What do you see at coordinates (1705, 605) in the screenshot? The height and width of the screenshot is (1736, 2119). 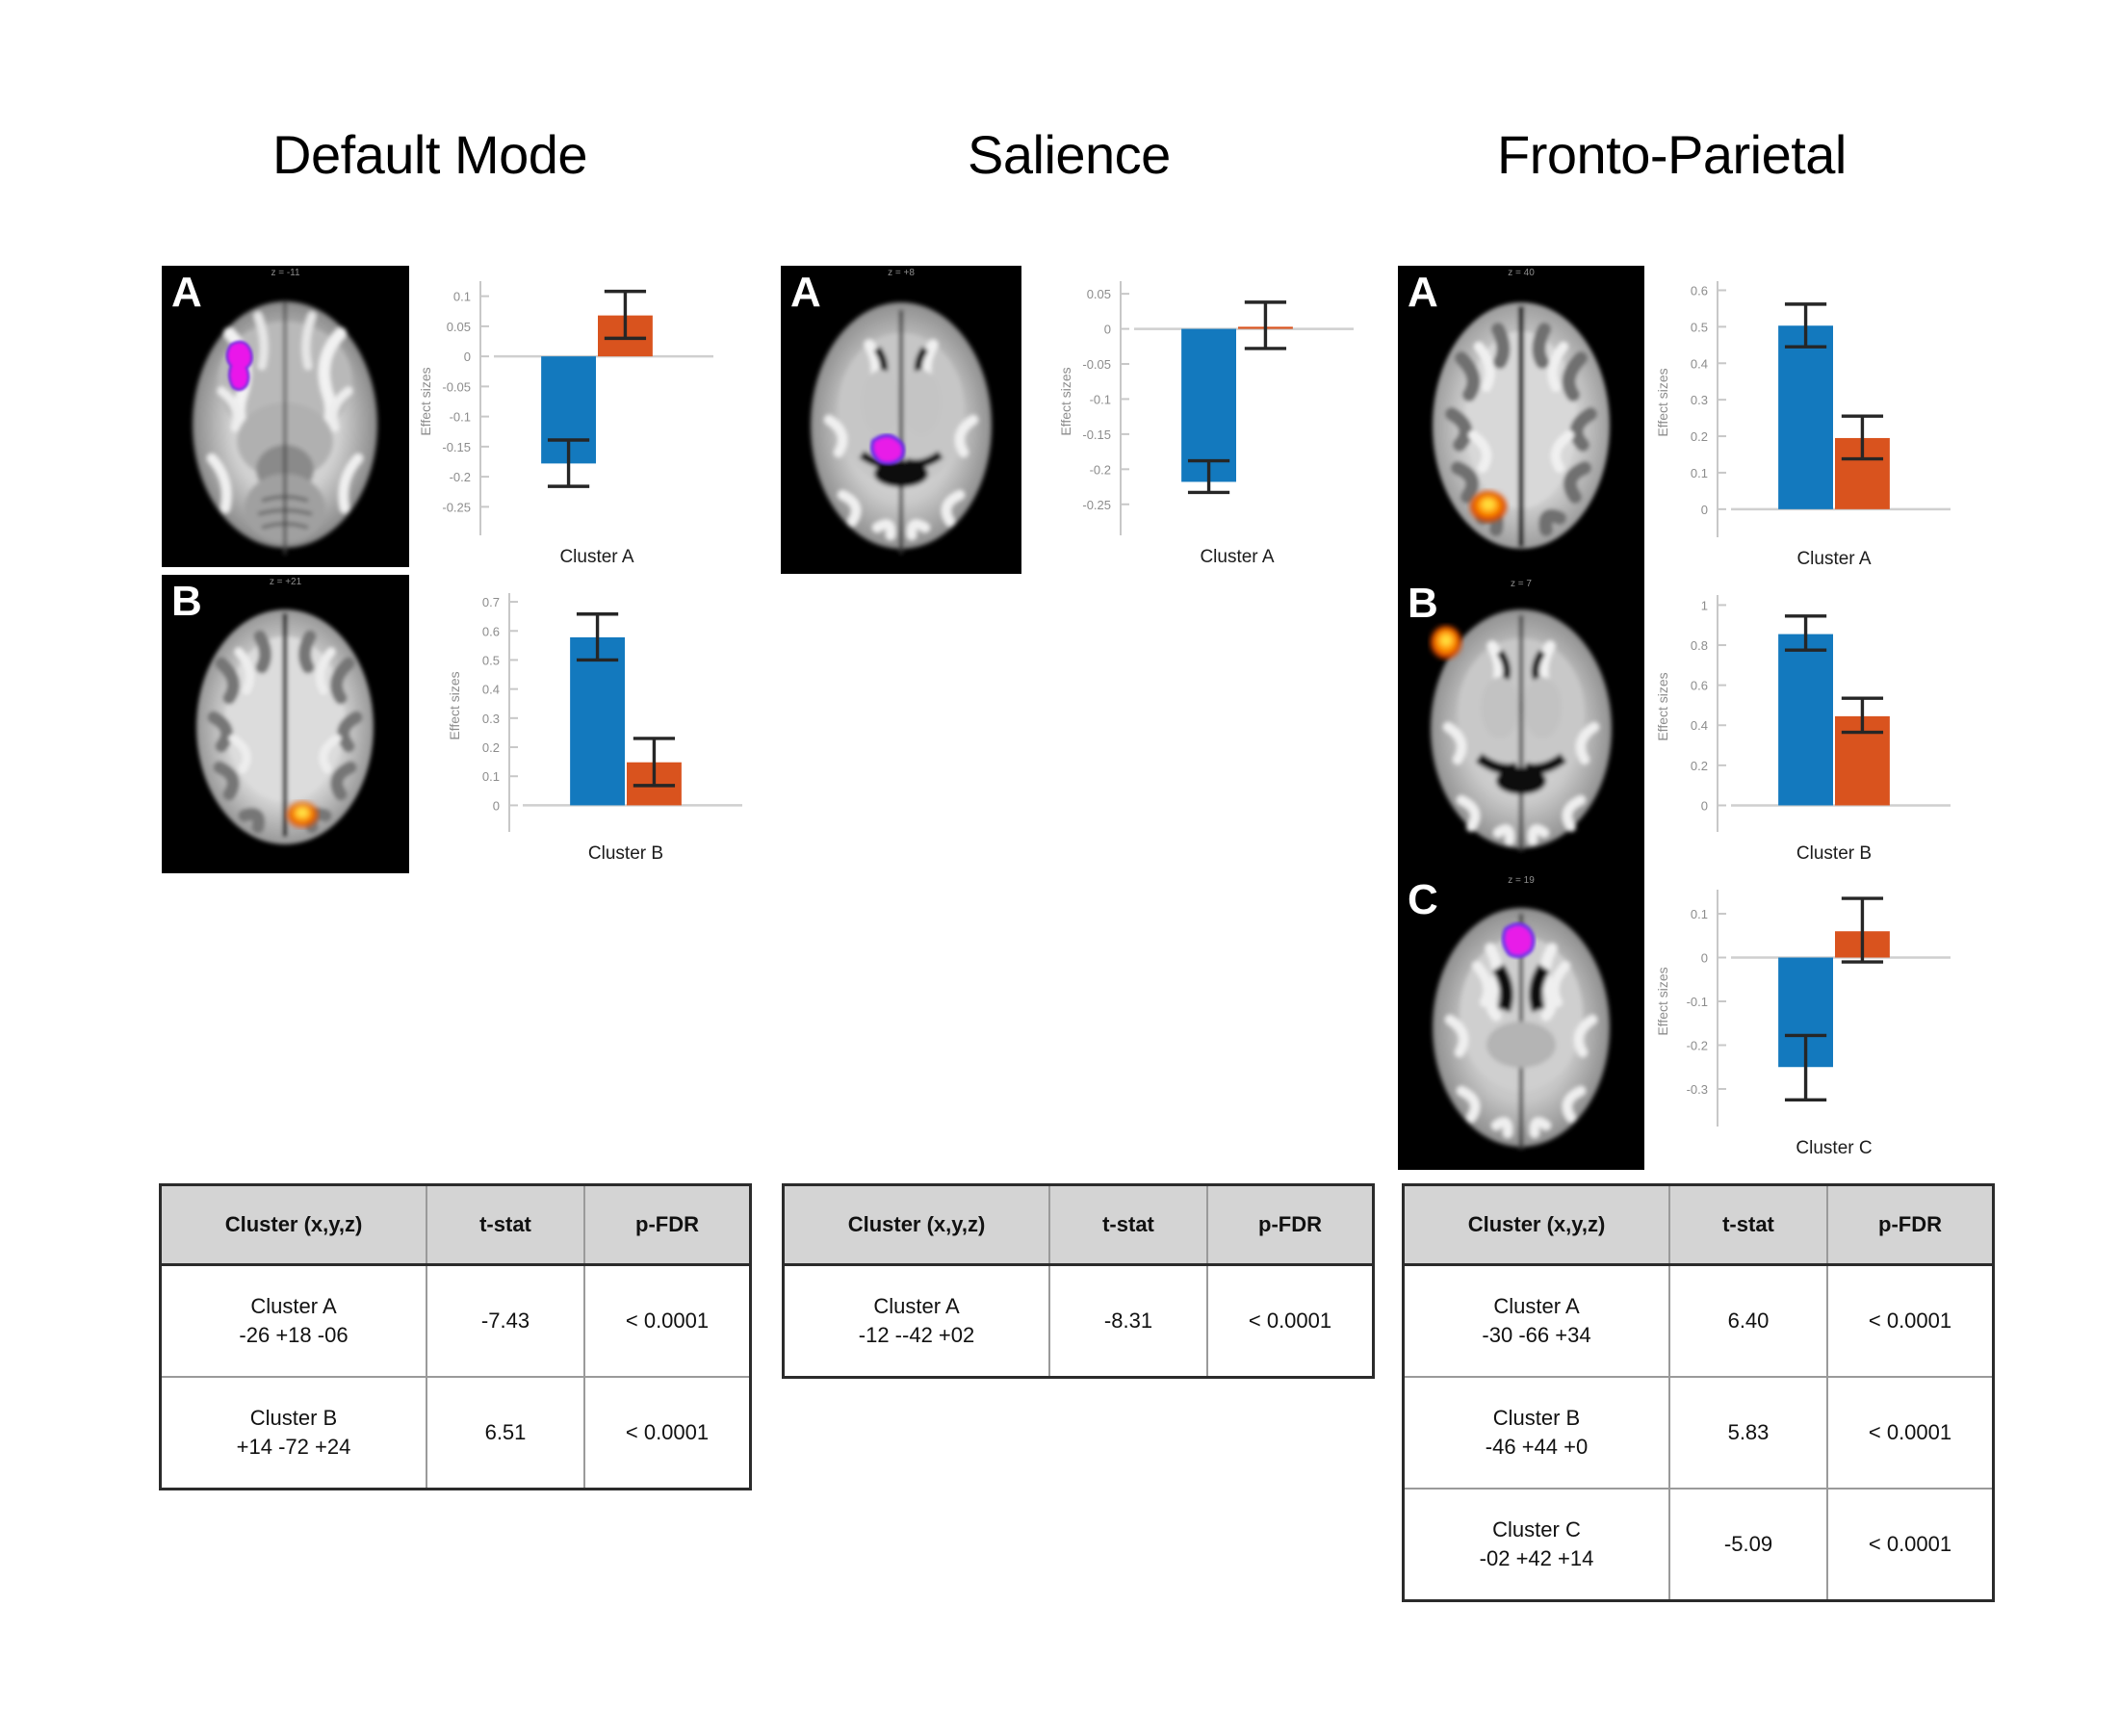 I see `svg-text: 1` at bounding box center [1705, 605].